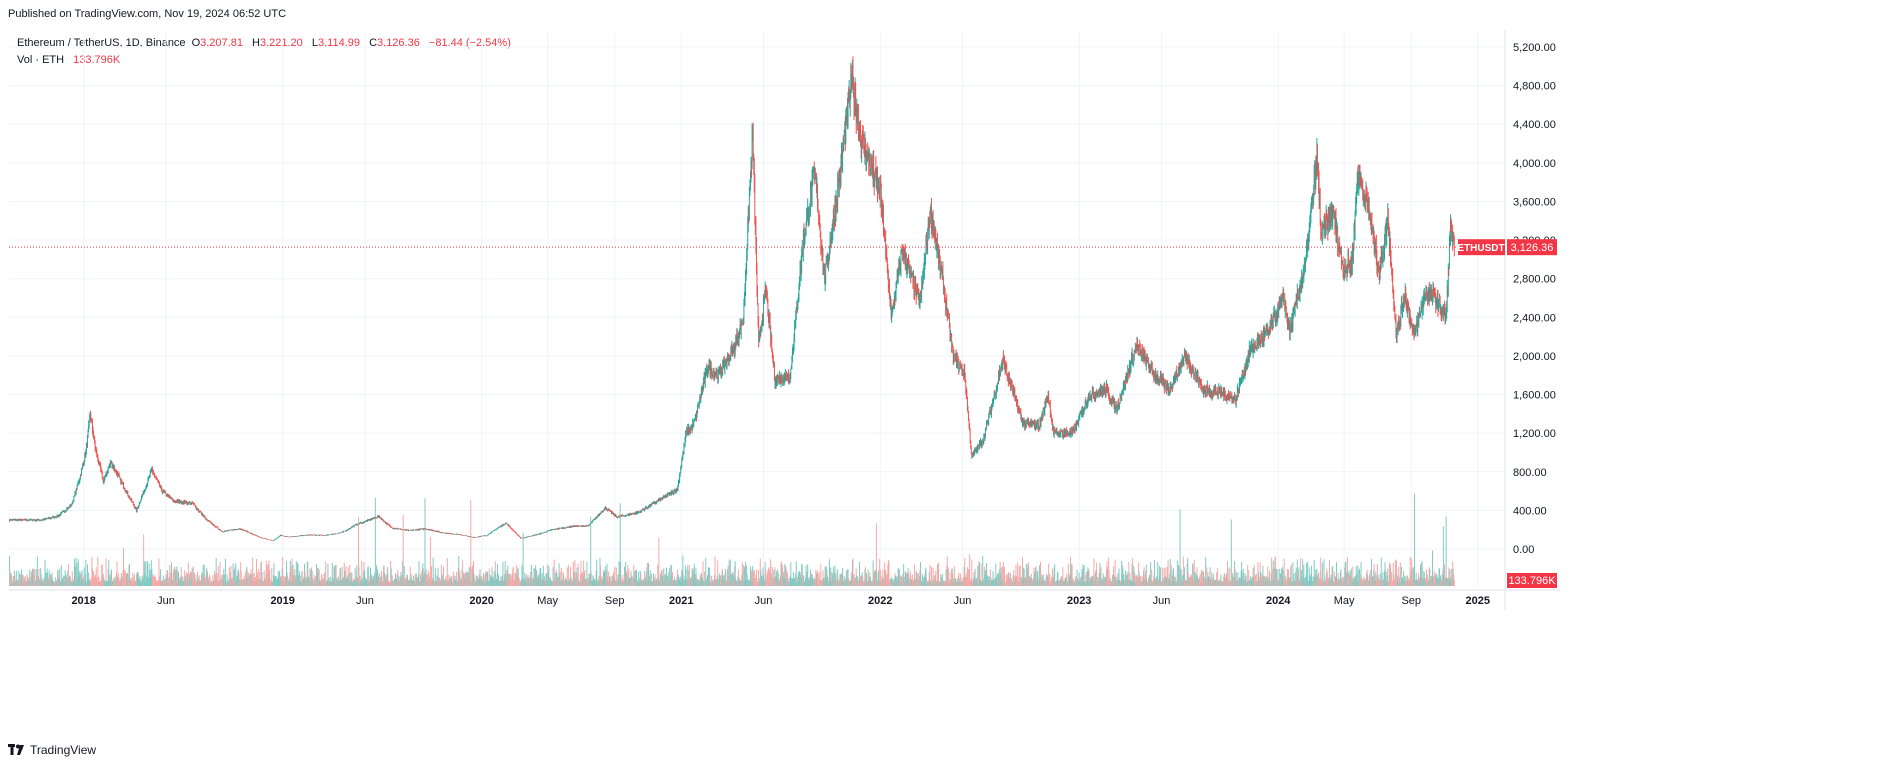 The width and height of the screenshot is (1882, 768). I want to click on y-tick-label: 3,600.00, so click(1534, 202).